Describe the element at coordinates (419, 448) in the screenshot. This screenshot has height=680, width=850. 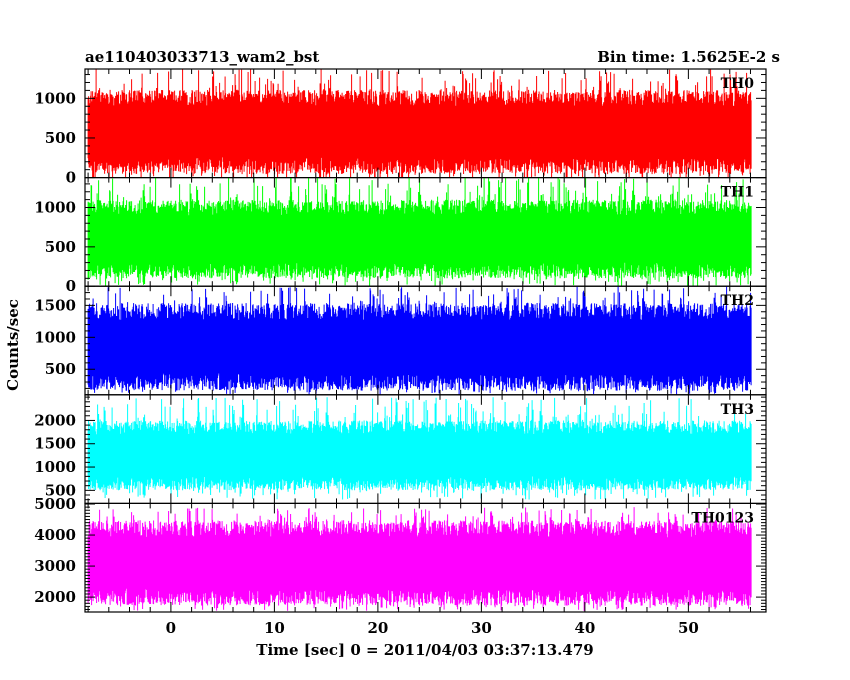
I see `series-th3` at that location.